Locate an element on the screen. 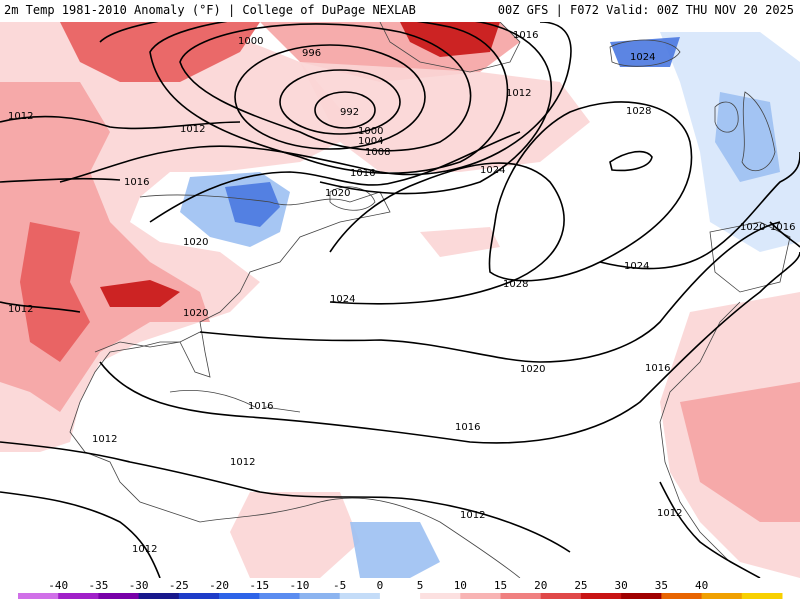 This screenshot has width=800, height=600. colorbar-tick-label: 0 is located at coordinates (380, 585).